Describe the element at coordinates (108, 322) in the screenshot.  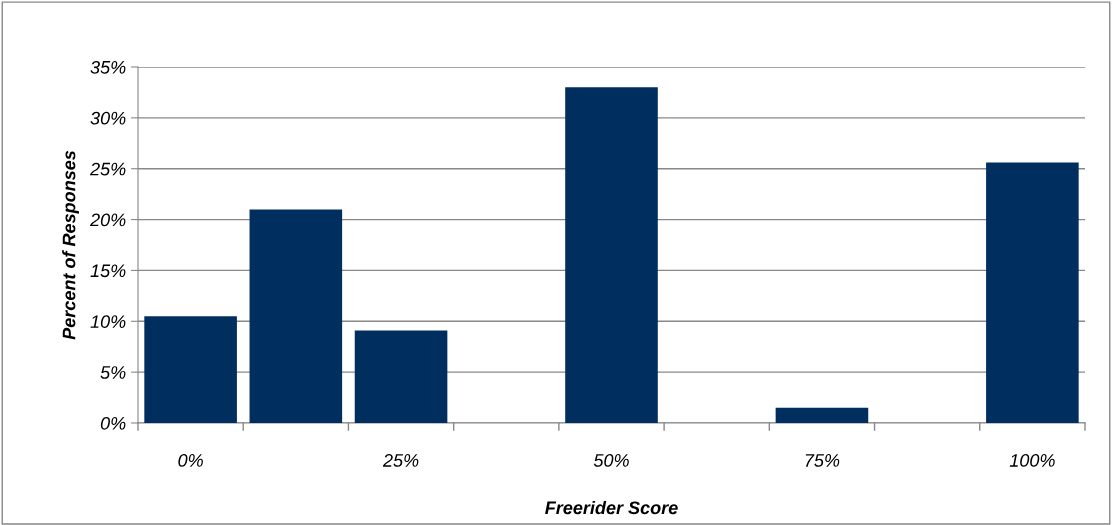
I see `y-tick-label: 10%` at that location.